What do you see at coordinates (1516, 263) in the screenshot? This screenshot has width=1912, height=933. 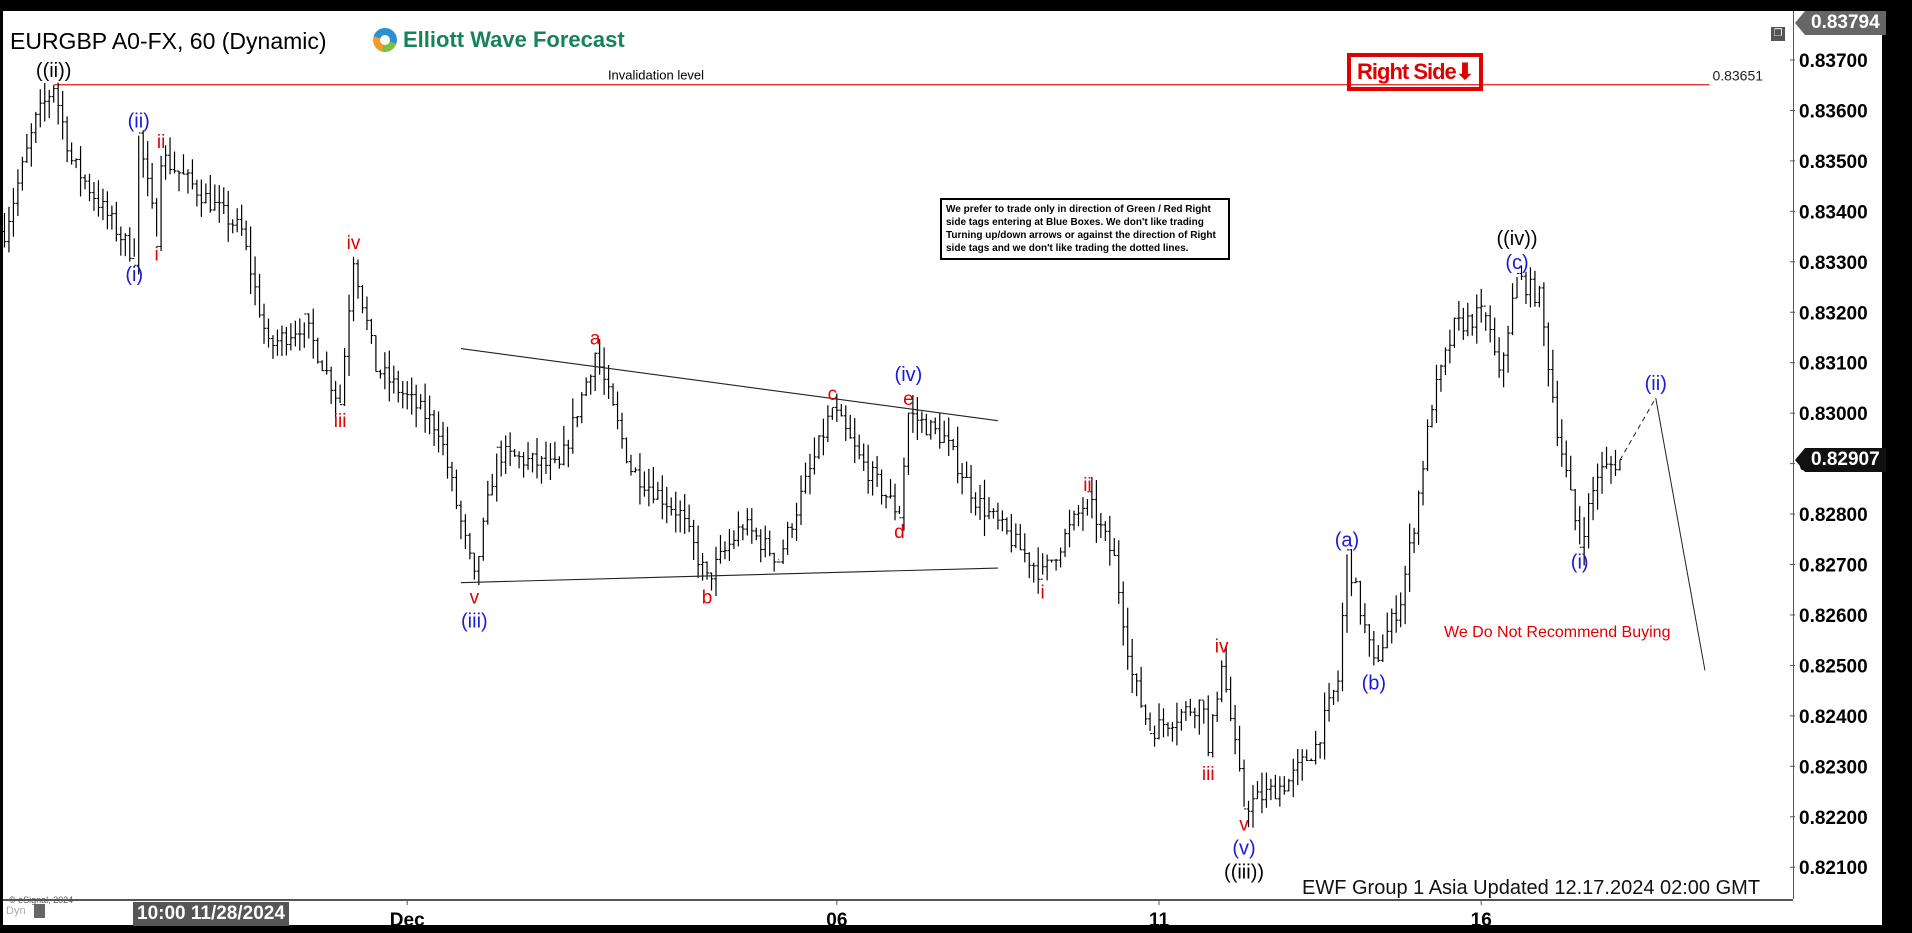 I see `wave-label: (c)` at bounding box center [1516, 263].